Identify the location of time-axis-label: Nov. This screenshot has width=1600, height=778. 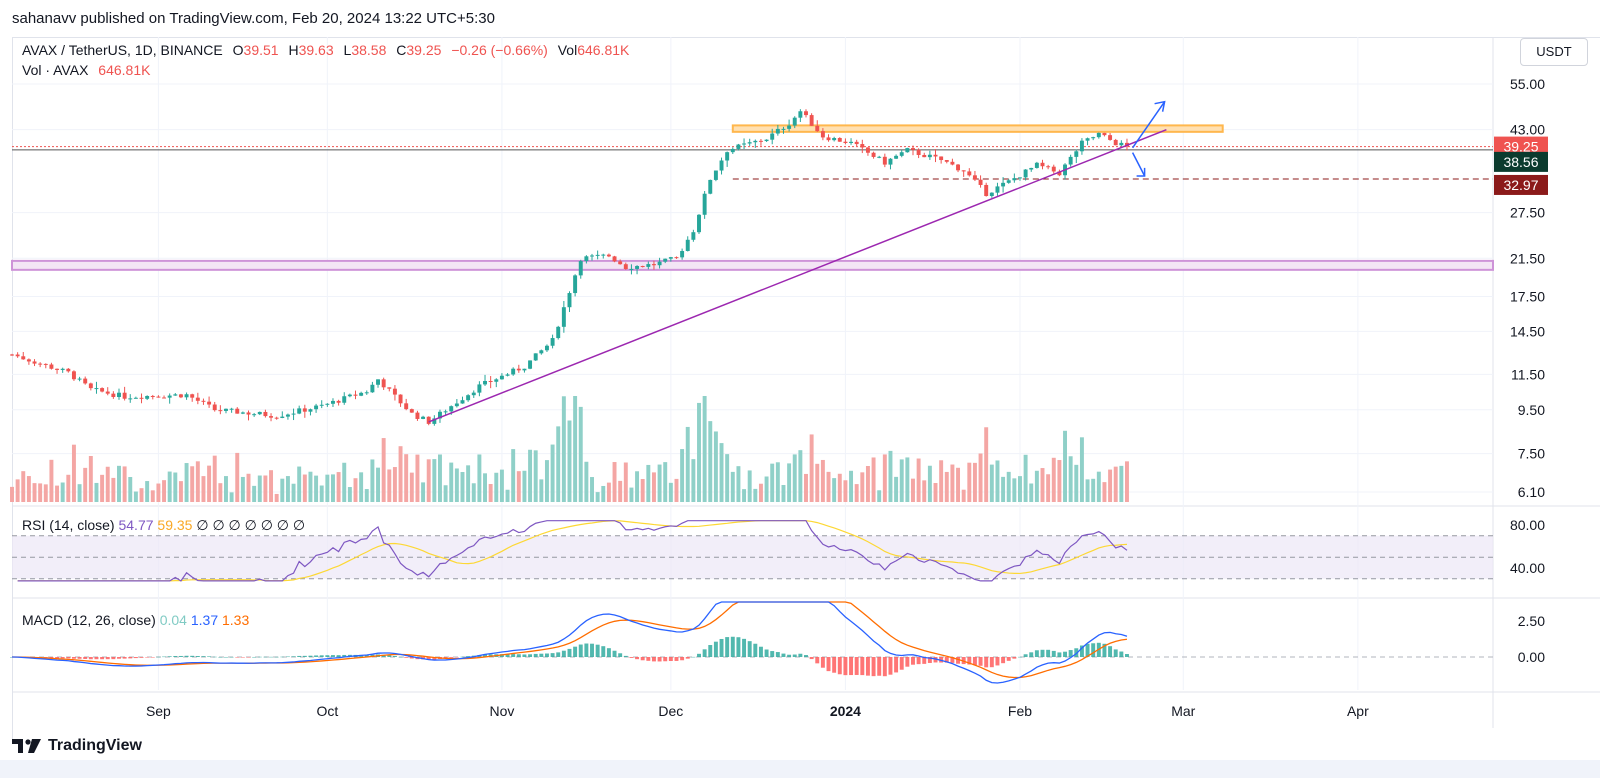
(501, 711).